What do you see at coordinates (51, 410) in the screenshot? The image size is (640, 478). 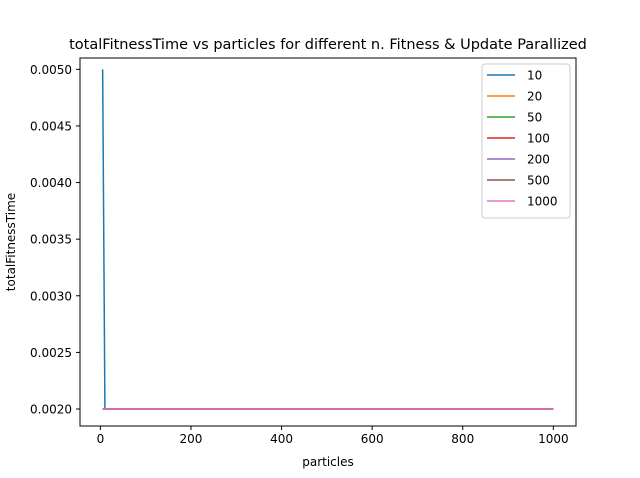 I see `y-tick-label: 0.0020` at bounding box center [51, 410].